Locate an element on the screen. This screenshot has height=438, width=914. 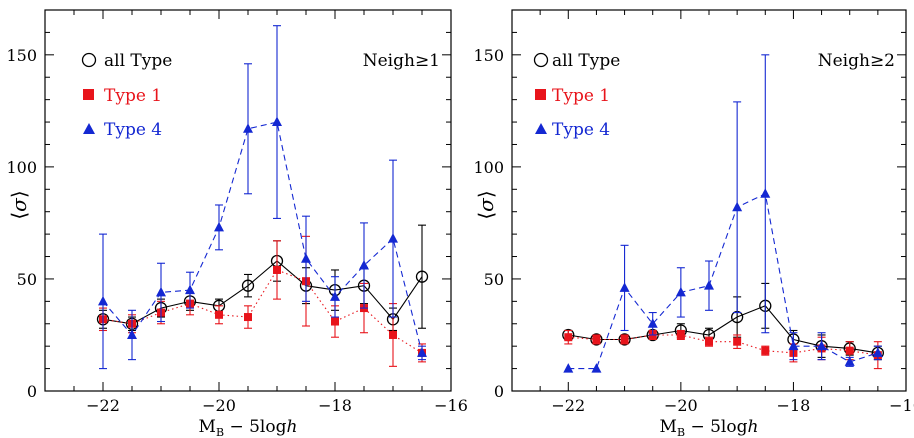
panel-annotation: Neigh≥2 is located at coordinates (856, 61).